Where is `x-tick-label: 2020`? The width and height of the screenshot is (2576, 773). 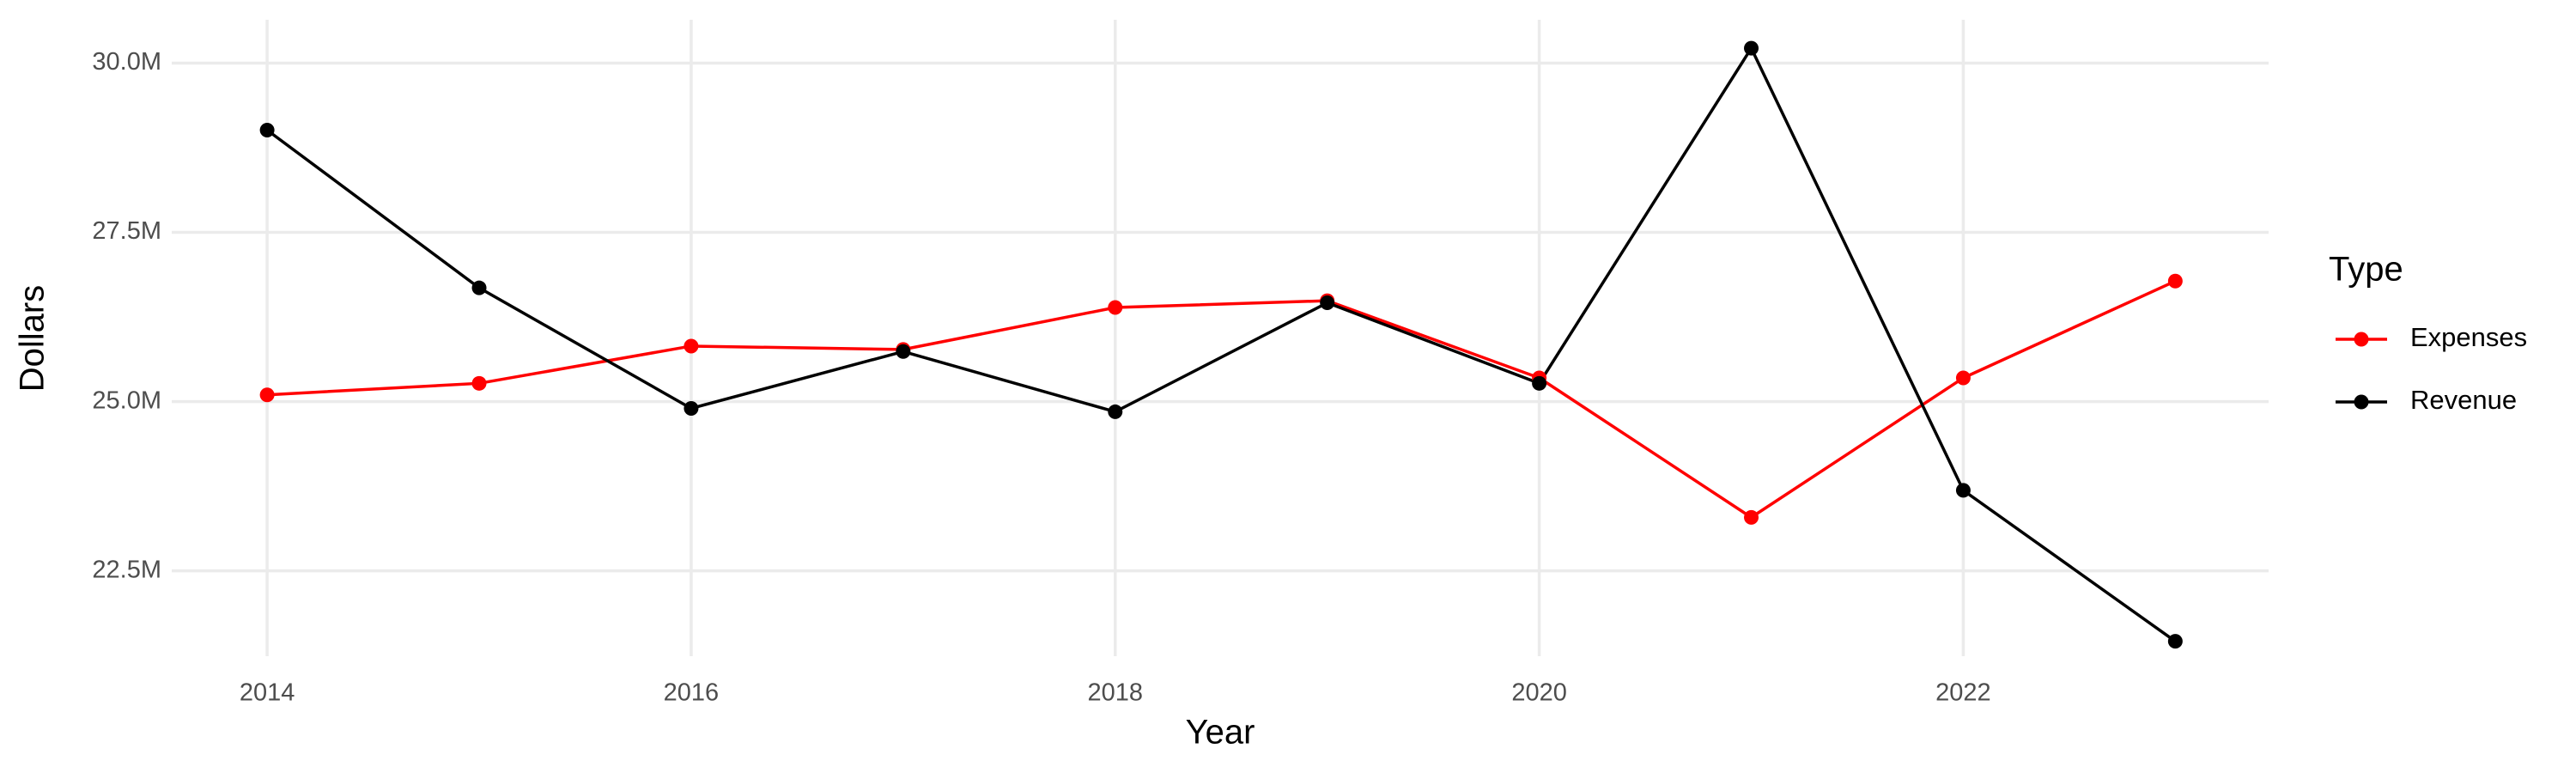 x-tick-label: 2020 is located at coordinates (1539, 693).